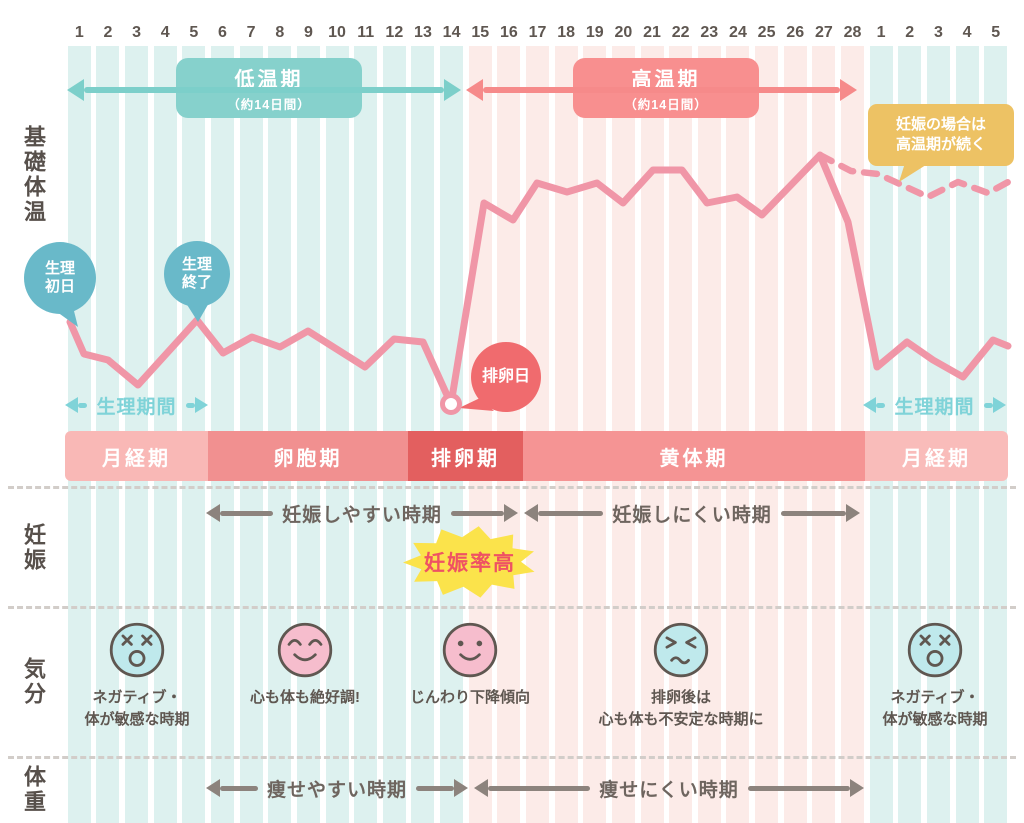 The width and height of the screenshot is (1024, 823). I want to click on day-number: 4, so click(165, 32).